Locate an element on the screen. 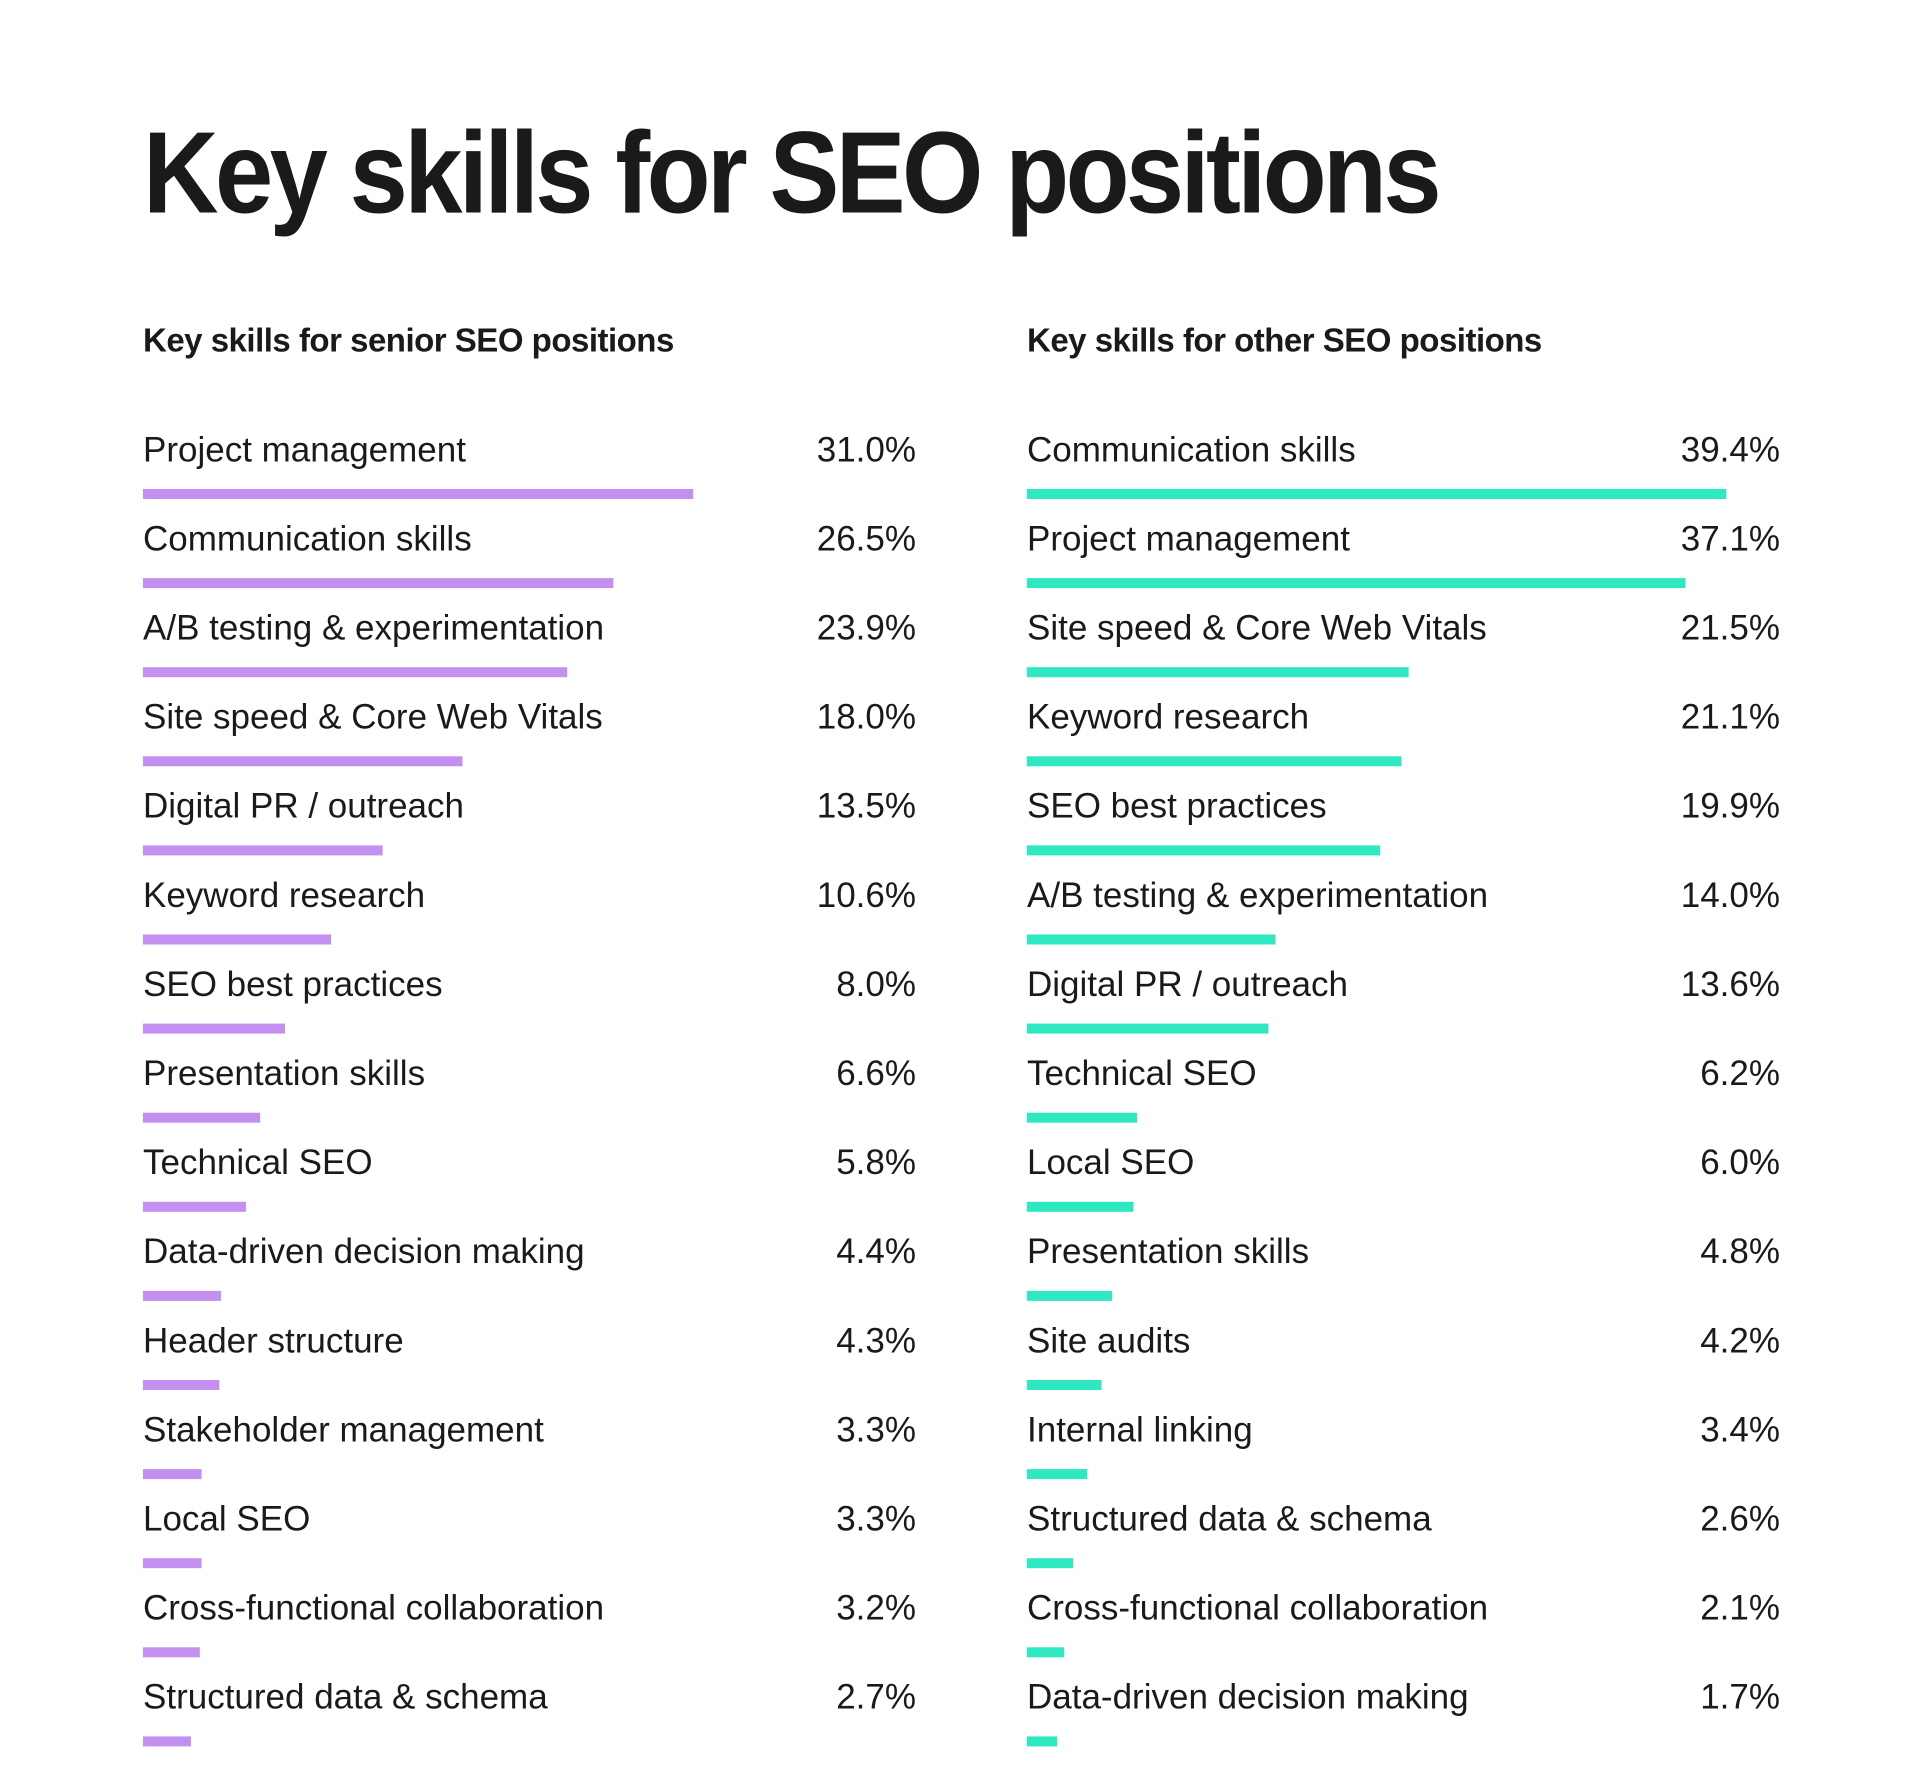 The width and height of the screenshot is (1910, 1792). value-label: 4.2% is located at coordinates (1740, 1340).